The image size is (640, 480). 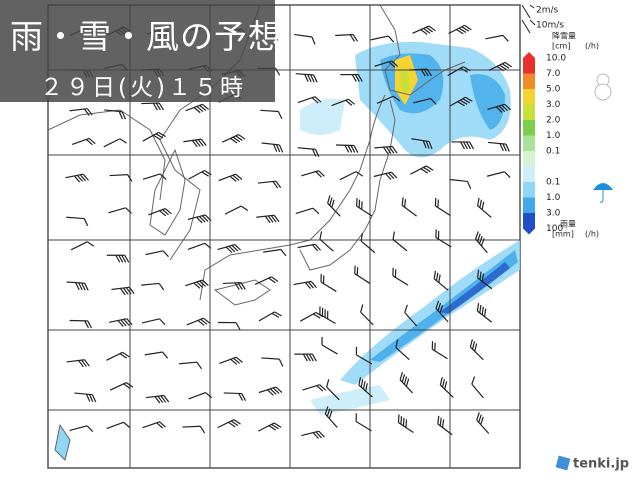 What do you see at coordinates (563, 463) in the screenshot?
I see `brand-logo` at bounding box center [563, 463].